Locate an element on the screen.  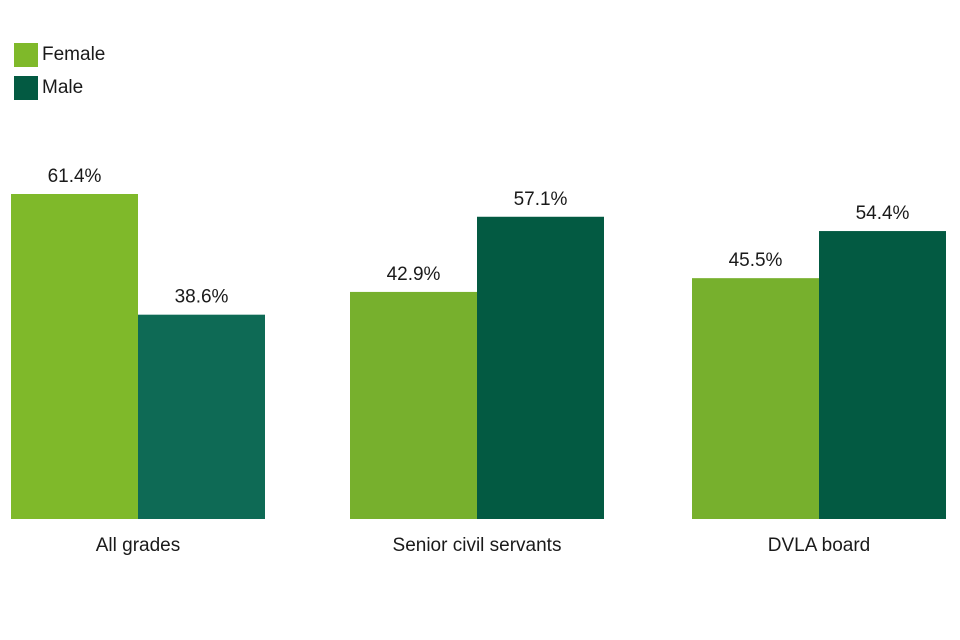
data-label-female-senior-civil-servants: 42.9% is located at coordinates (414, 274).